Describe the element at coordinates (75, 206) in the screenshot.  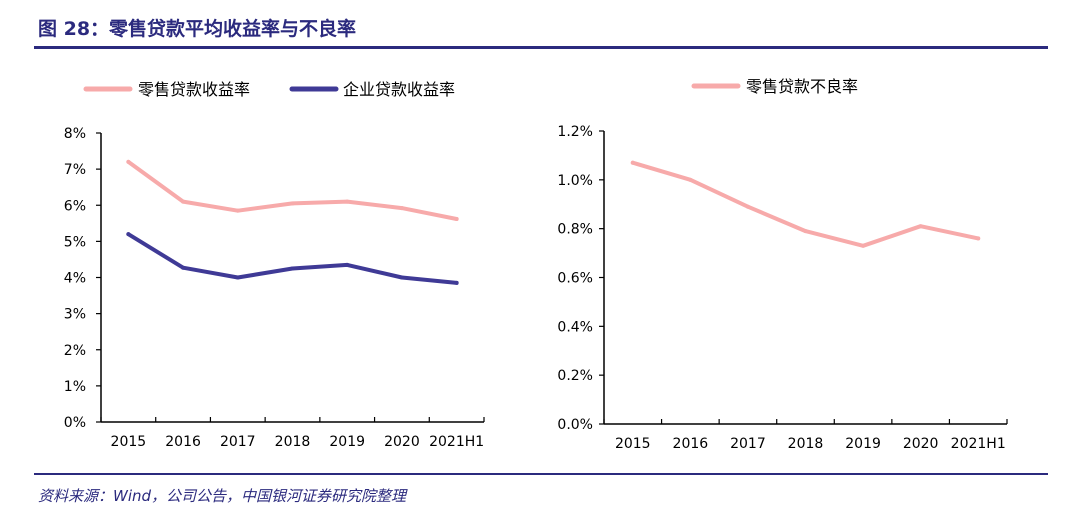
I see `y-tick-label: 6%` at that location.